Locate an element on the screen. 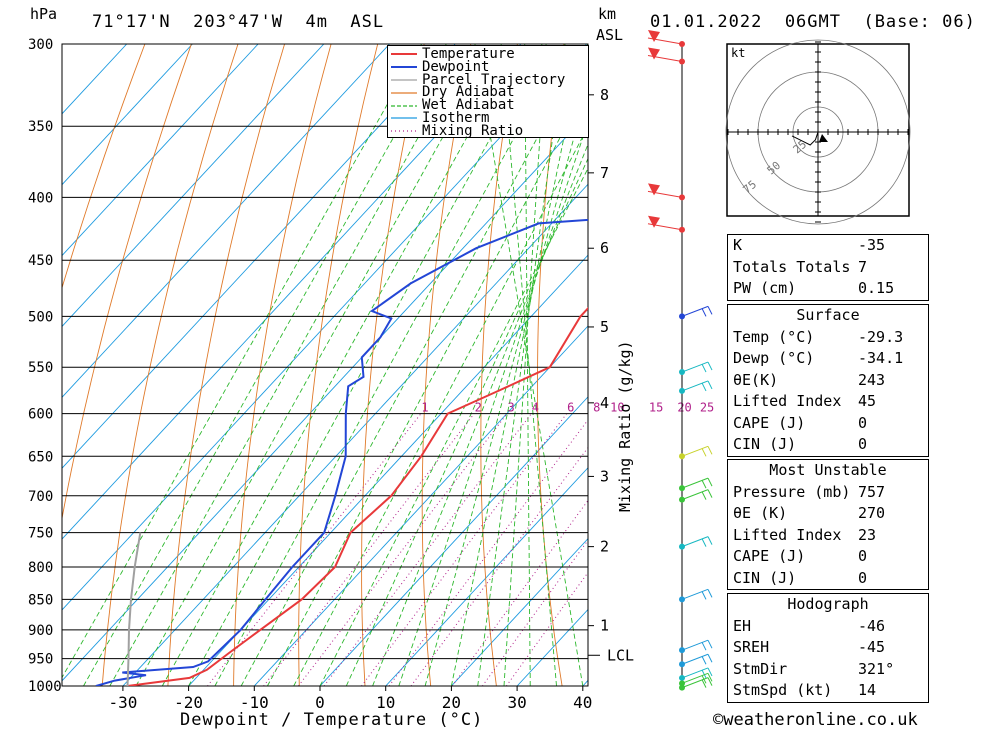 Image resolution: width=1000 pixels, height=733 pixels. temperature-tick-label: -30 is located at coordinates (122, 702).